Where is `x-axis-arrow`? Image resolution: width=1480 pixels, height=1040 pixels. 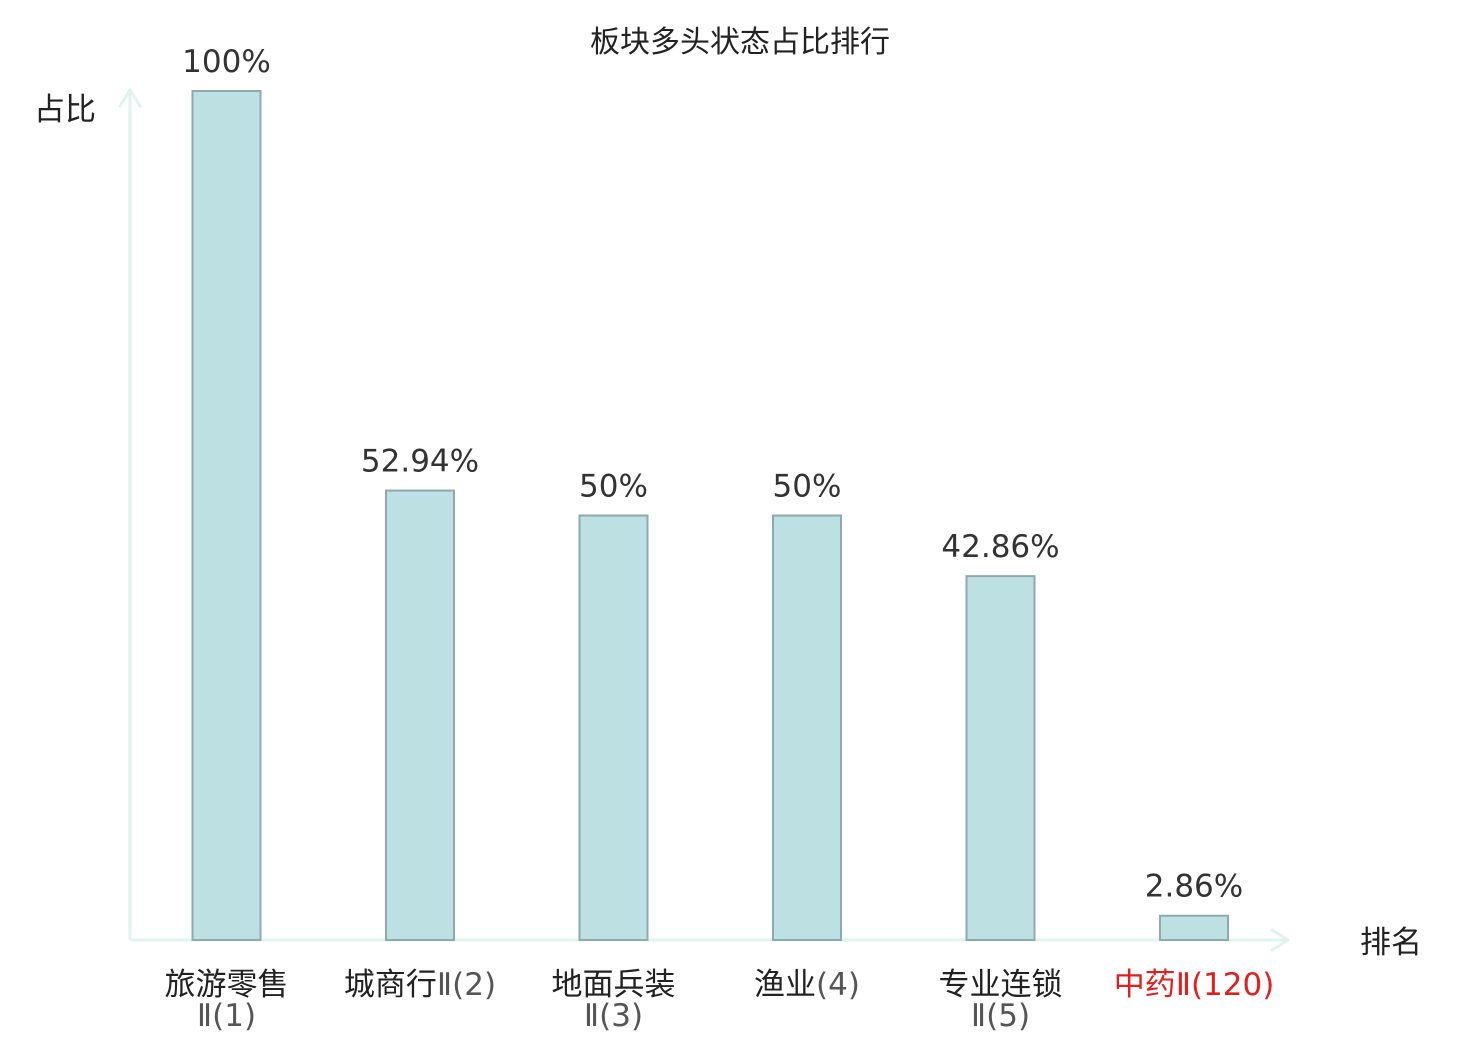 x-axis-arrow is located at coordinates (1280, 940).